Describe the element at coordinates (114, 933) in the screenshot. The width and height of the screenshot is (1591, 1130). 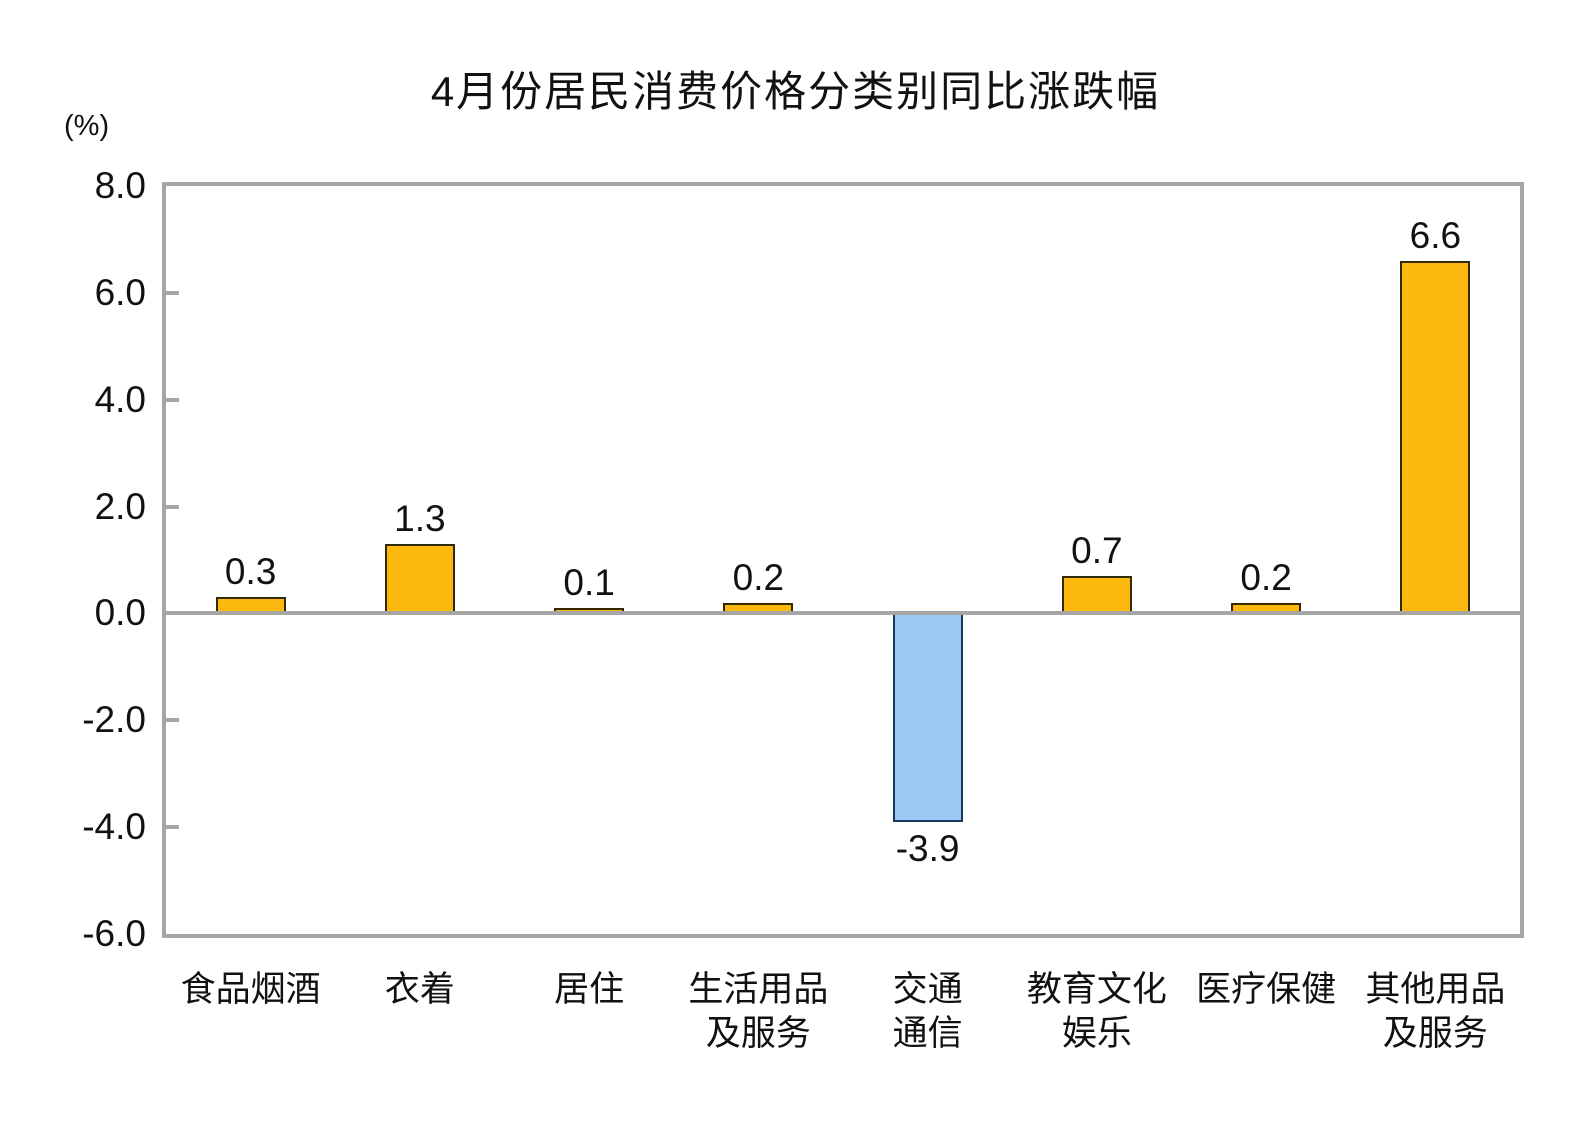
I see `y-tick-label: -6.0` at that location.